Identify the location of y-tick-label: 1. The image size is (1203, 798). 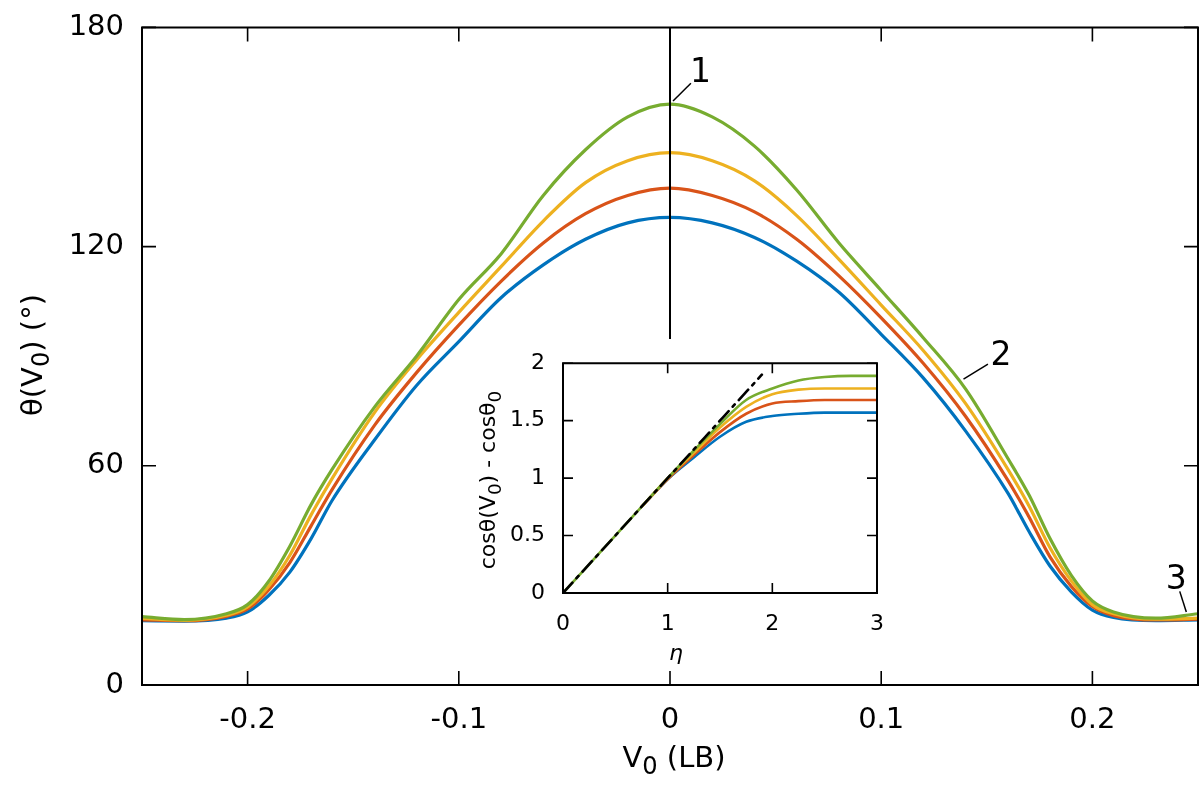
(538, 476).